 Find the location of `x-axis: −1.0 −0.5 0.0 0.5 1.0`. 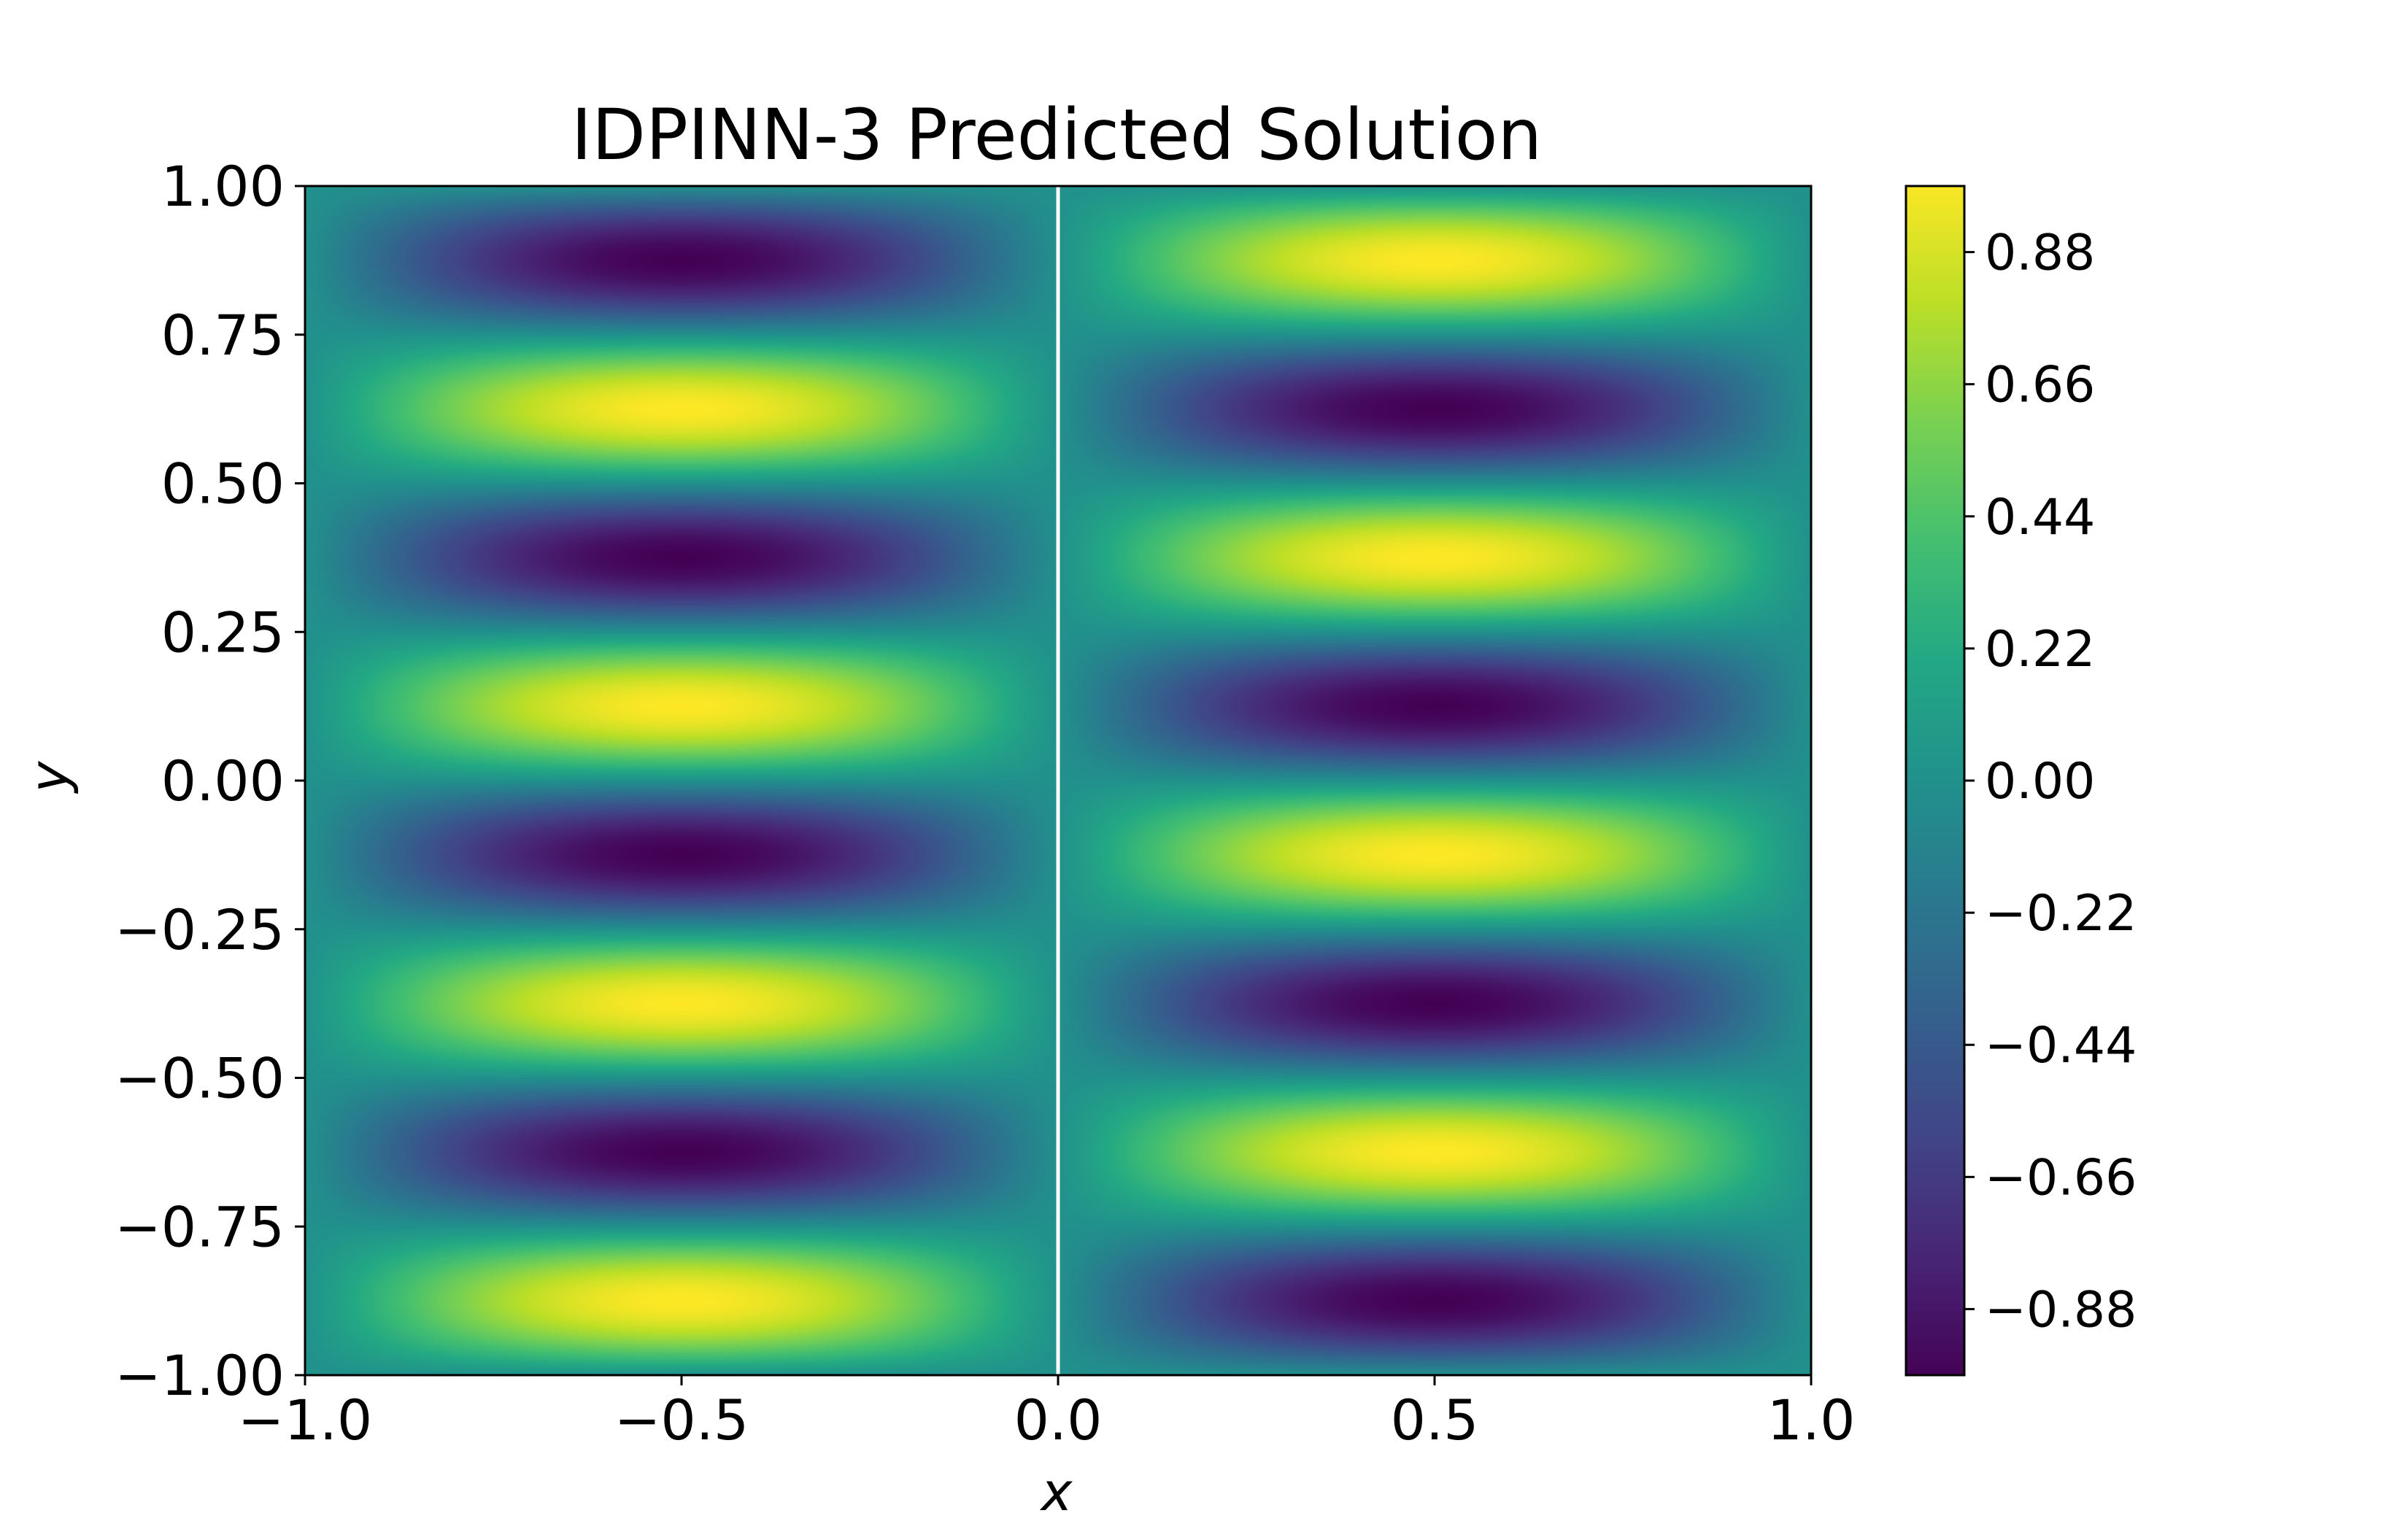

x-axis: −1.0 −0.5 0.0 0.5 1.0 is located at coordinates (1047, 1414).